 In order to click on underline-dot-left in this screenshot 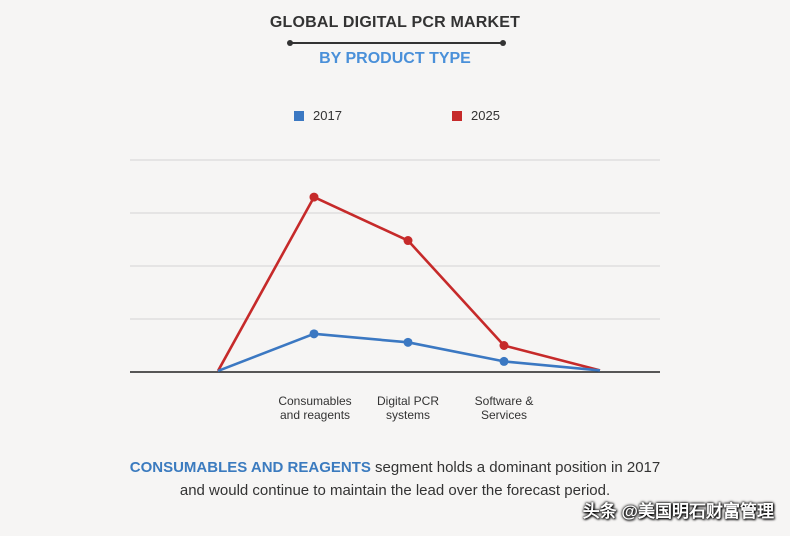, I will do `click(290, 43)`.